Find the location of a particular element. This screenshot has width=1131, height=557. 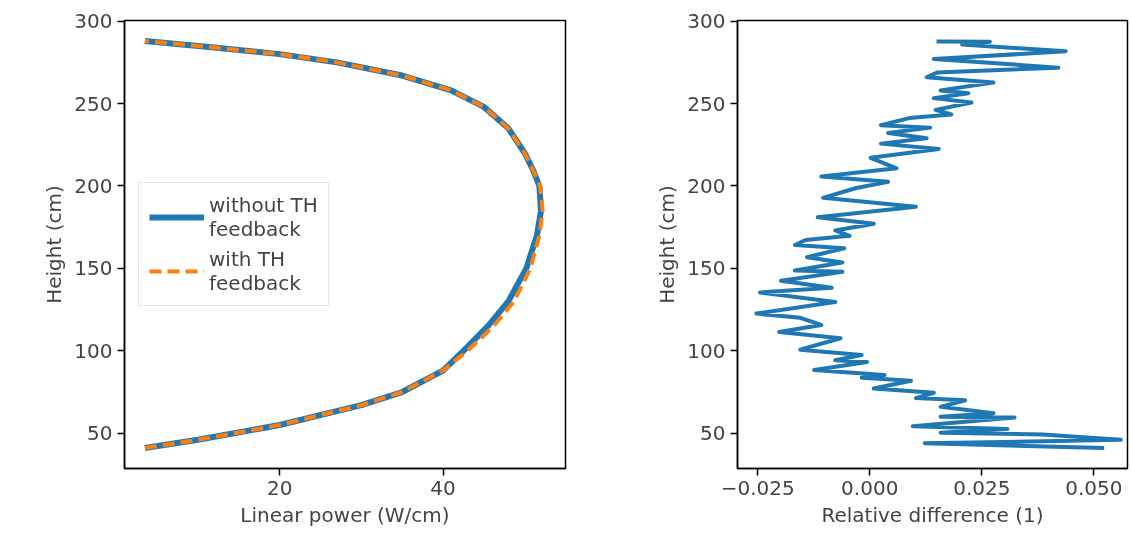

x-axis-title: Linear power (W/cm) is located at coordinates (345, 514).